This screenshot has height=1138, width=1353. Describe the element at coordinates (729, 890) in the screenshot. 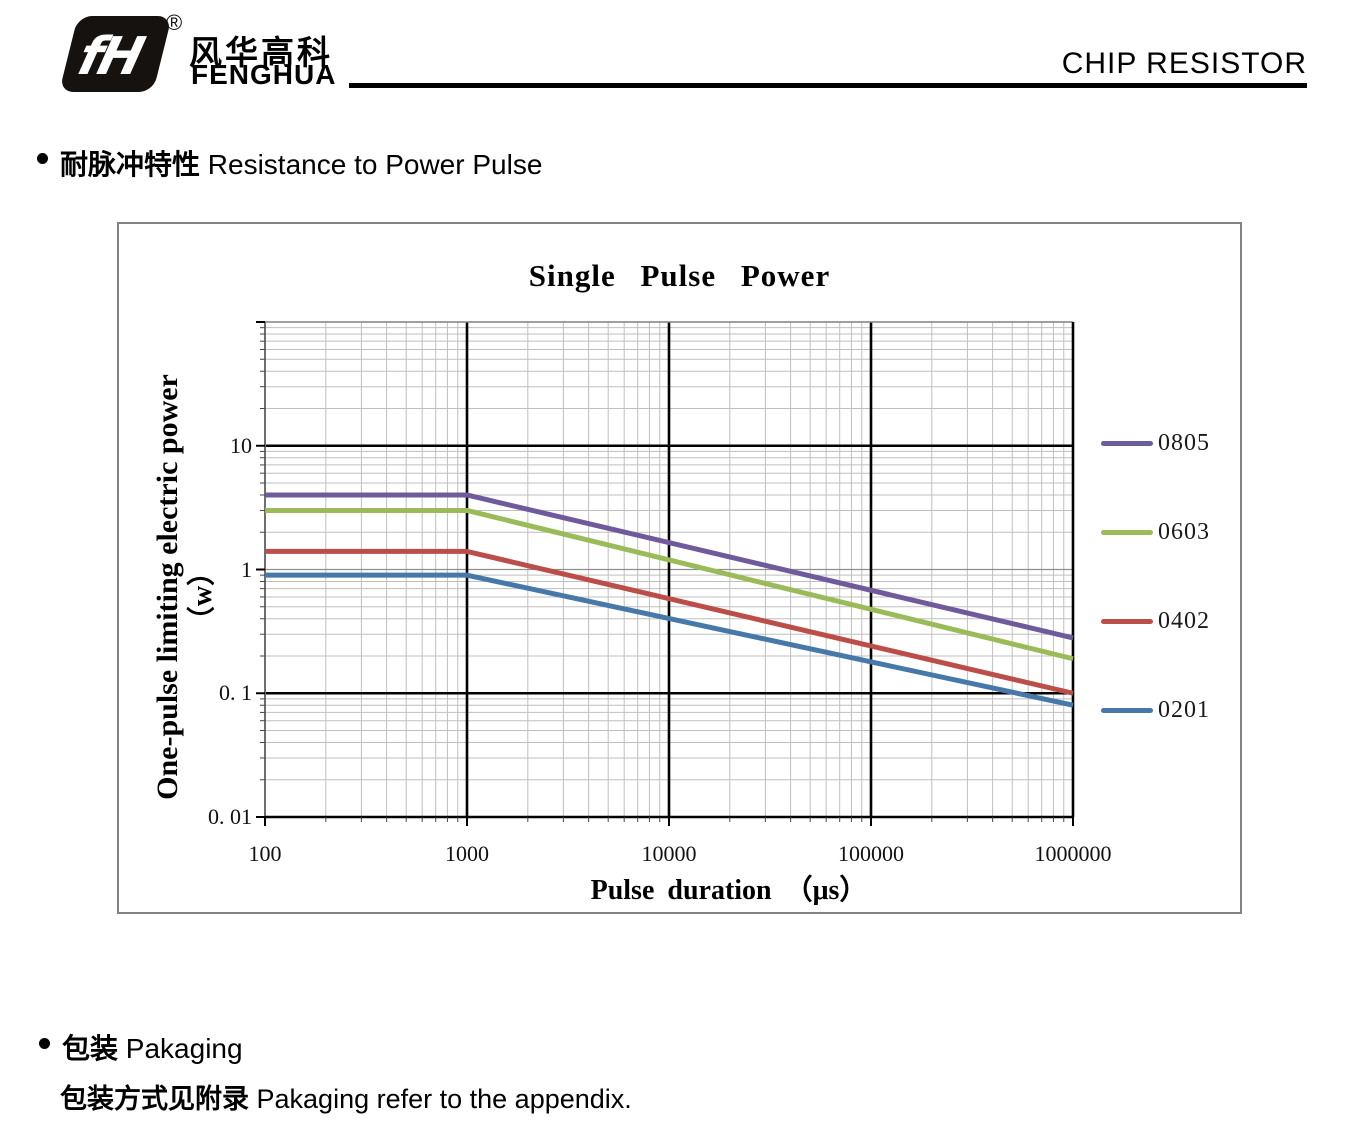

I see `x-axis-title: Pulse duration （μs）` at that location.